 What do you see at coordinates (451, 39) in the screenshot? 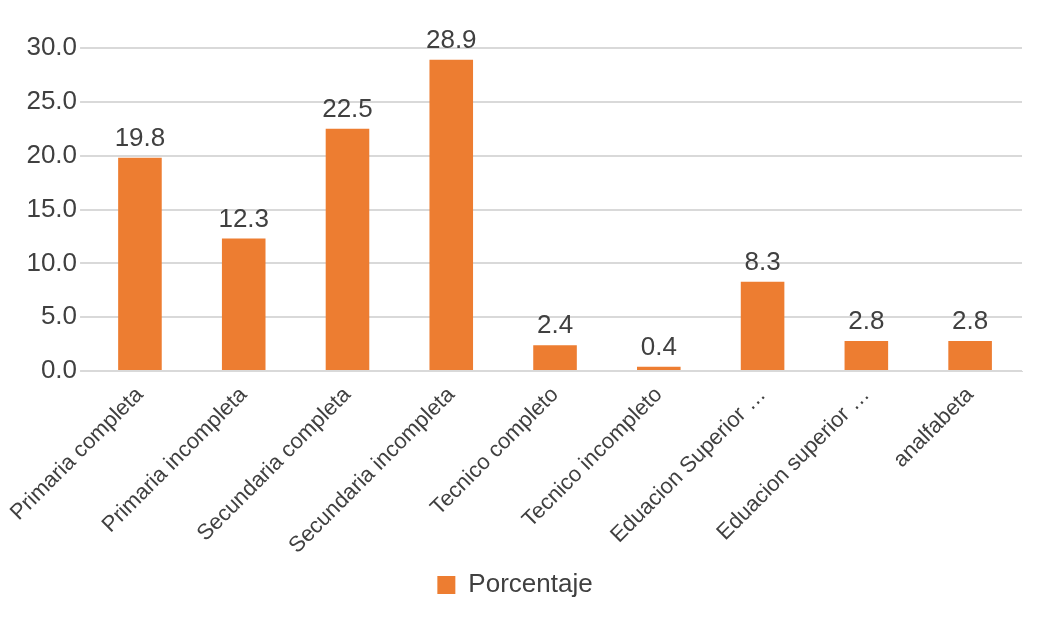
I see `data-label: 28.9` at bounding box center [451, 39].